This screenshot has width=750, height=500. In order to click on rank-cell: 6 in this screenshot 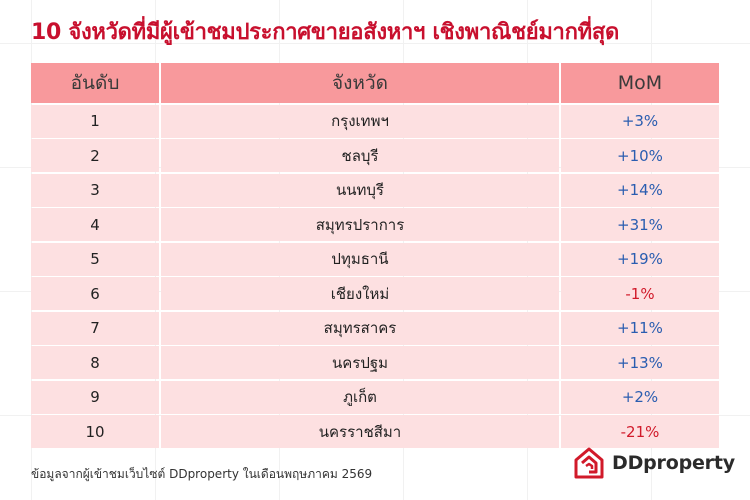, I will do `click(95, 293)`.